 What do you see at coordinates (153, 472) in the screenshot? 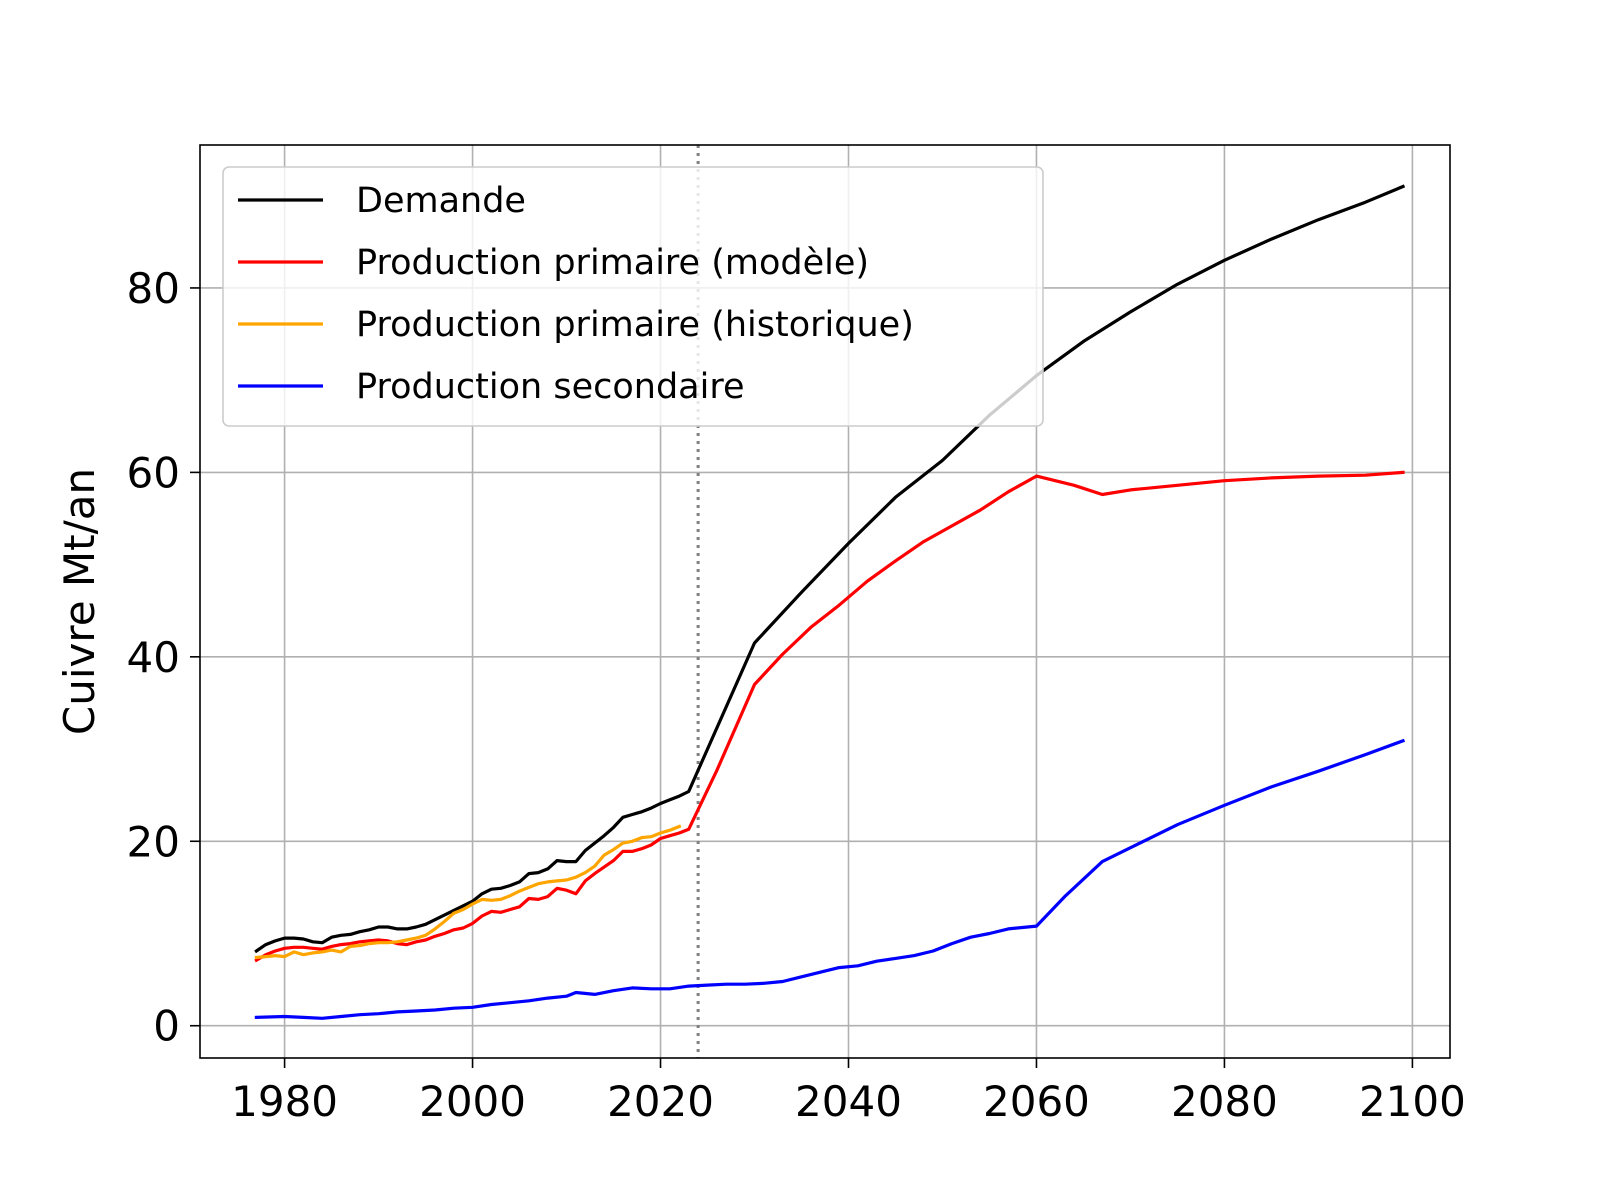
I see `y-tick-label: 60` at bounding box center [153, 472].